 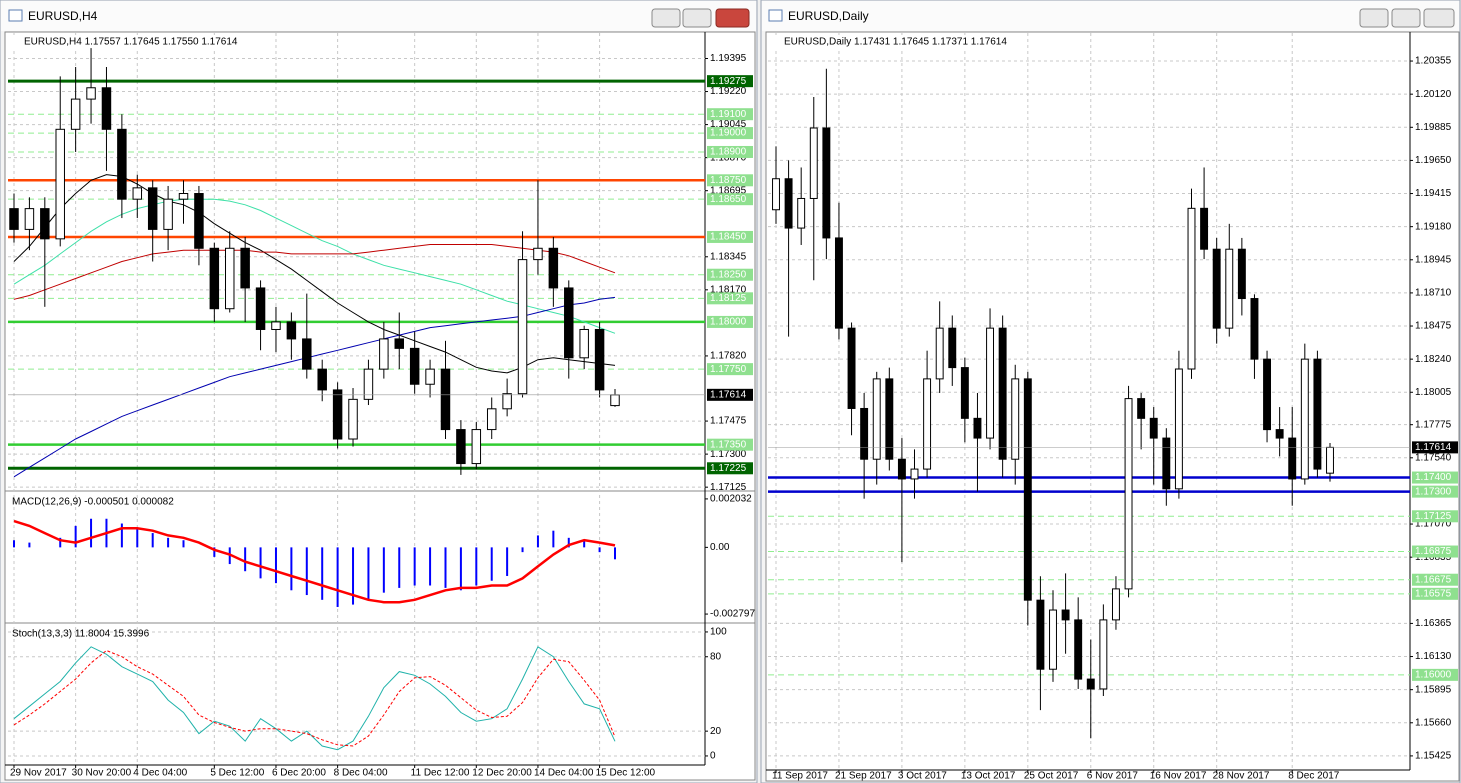 I want to click on x-tick-label: 25 Oct 2017, so click(x=1051, y=776).